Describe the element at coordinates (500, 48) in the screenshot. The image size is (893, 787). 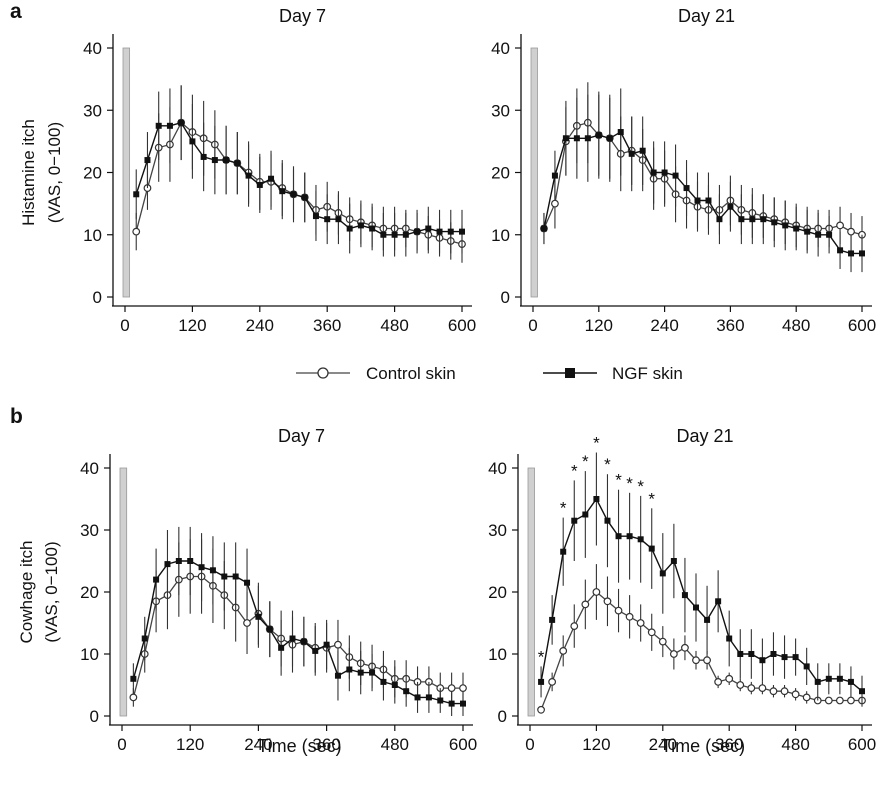
I see `y-tick-label: 40` at that location.